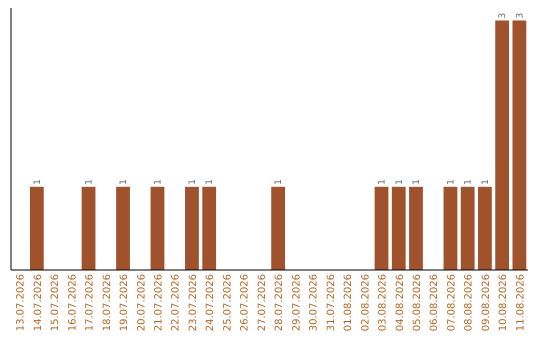  I want to click on x-tick-label: 03.08.2026, so click(383, 303).